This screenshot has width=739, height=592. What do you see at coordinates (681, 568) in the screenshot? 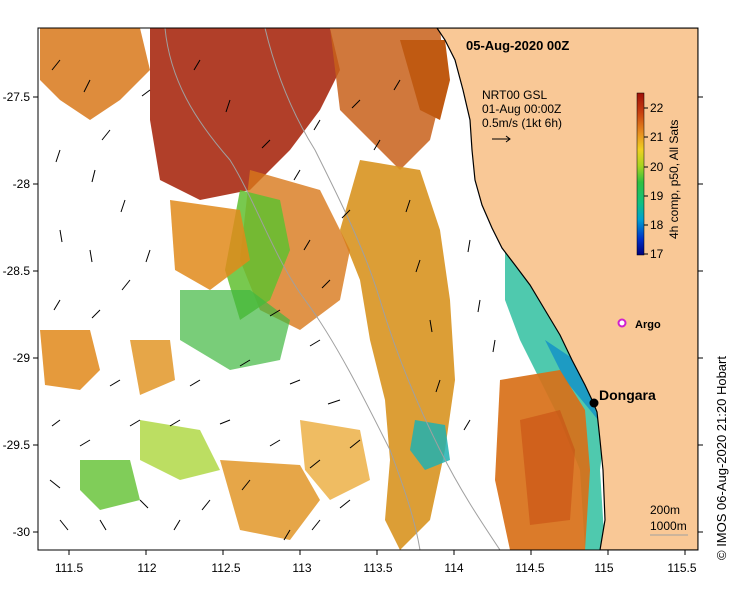
I see `lon-tick-label: 115.5` at bounding box center [681, 568].